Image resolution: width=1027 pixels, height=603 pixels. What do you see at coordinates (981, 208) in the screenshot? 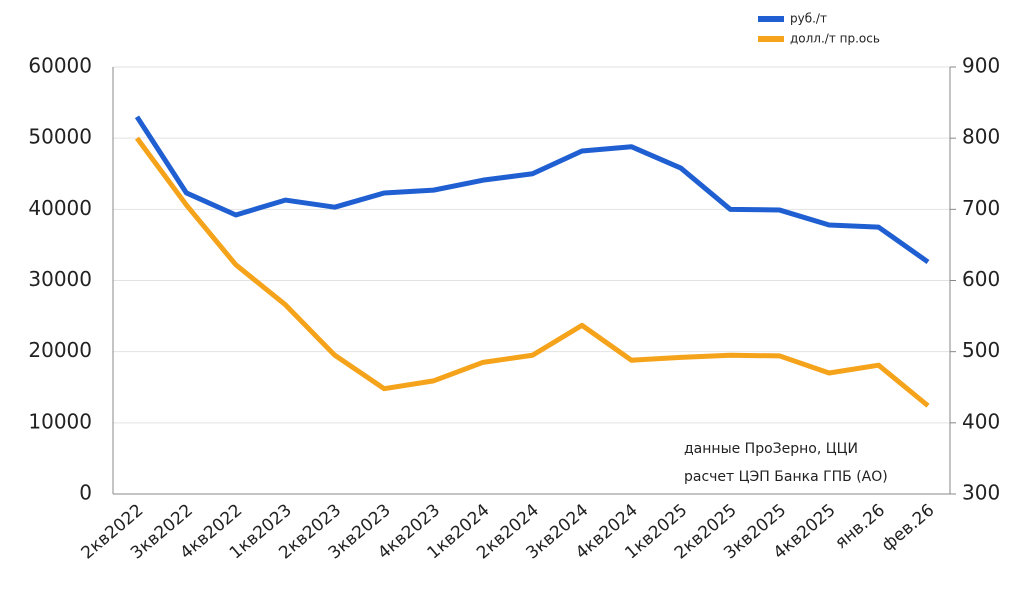
I see `y2-tick-label: 700` at bounding box center [981, 208].